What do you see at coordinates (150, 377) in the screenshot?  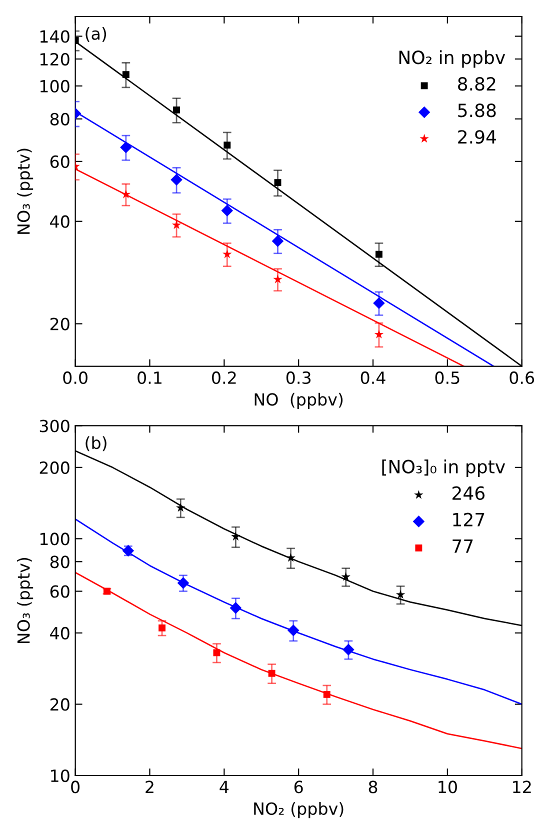 I see `x-tick-label: 0.1` at bounding box center [150, 377].